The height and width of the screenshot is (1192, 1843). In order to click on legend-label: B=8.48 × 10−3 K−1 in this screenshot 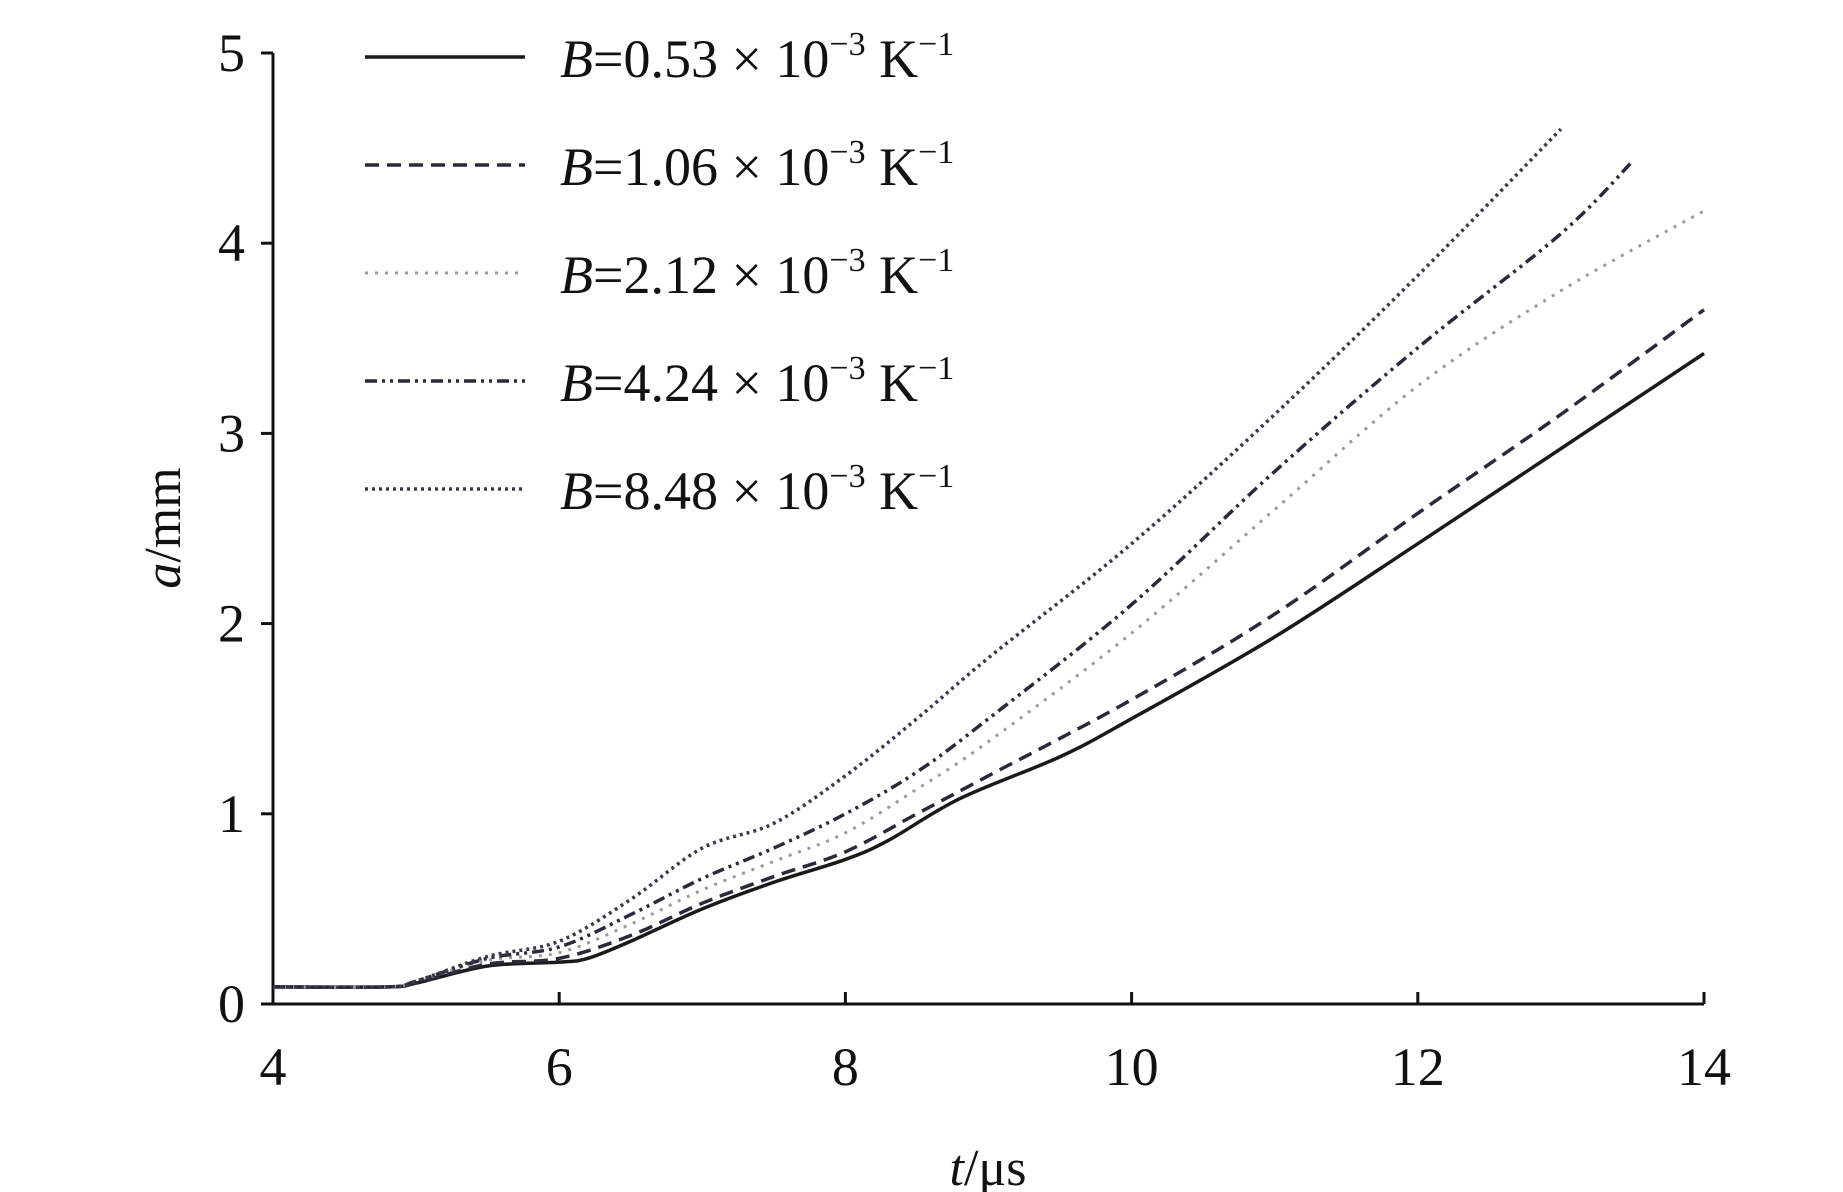, I will do `click(757, 489)`.